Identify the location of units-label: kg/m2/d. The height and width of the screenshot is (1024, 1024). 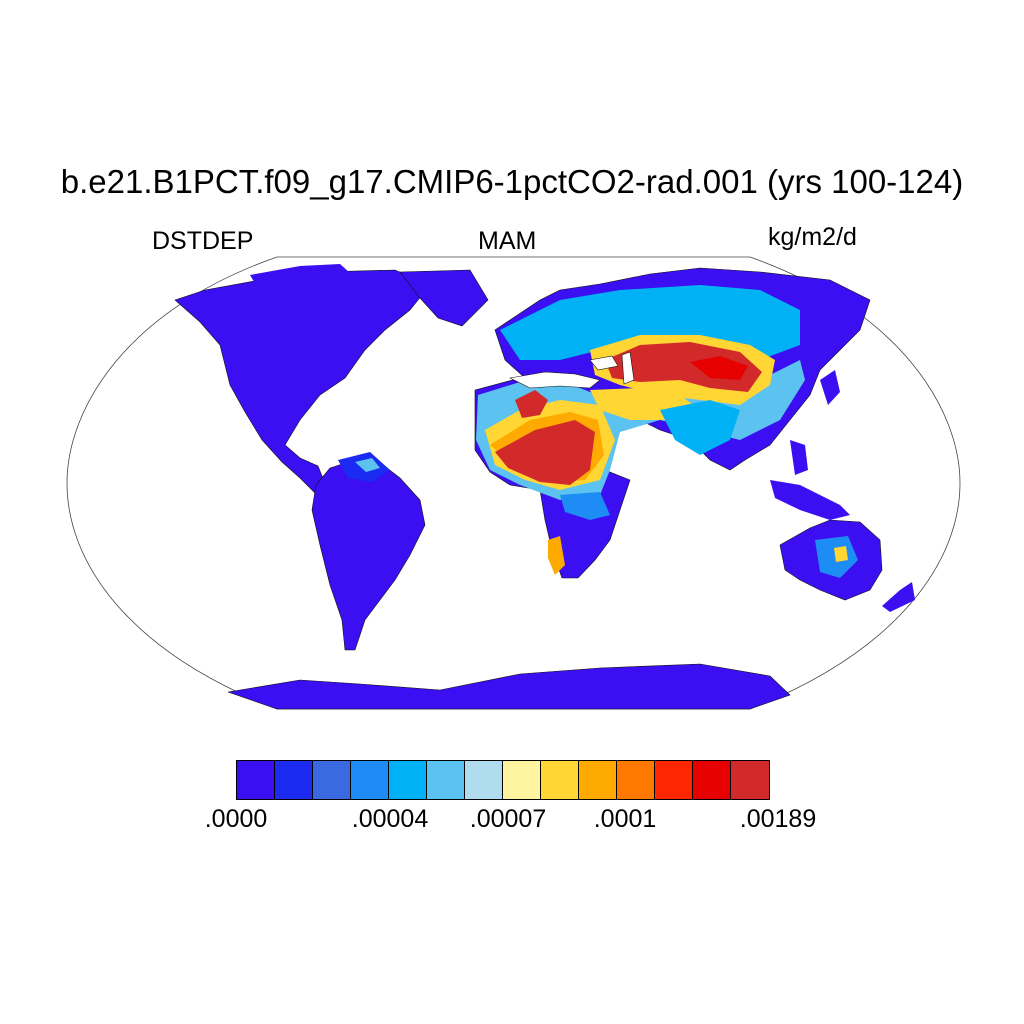
(812, 237).